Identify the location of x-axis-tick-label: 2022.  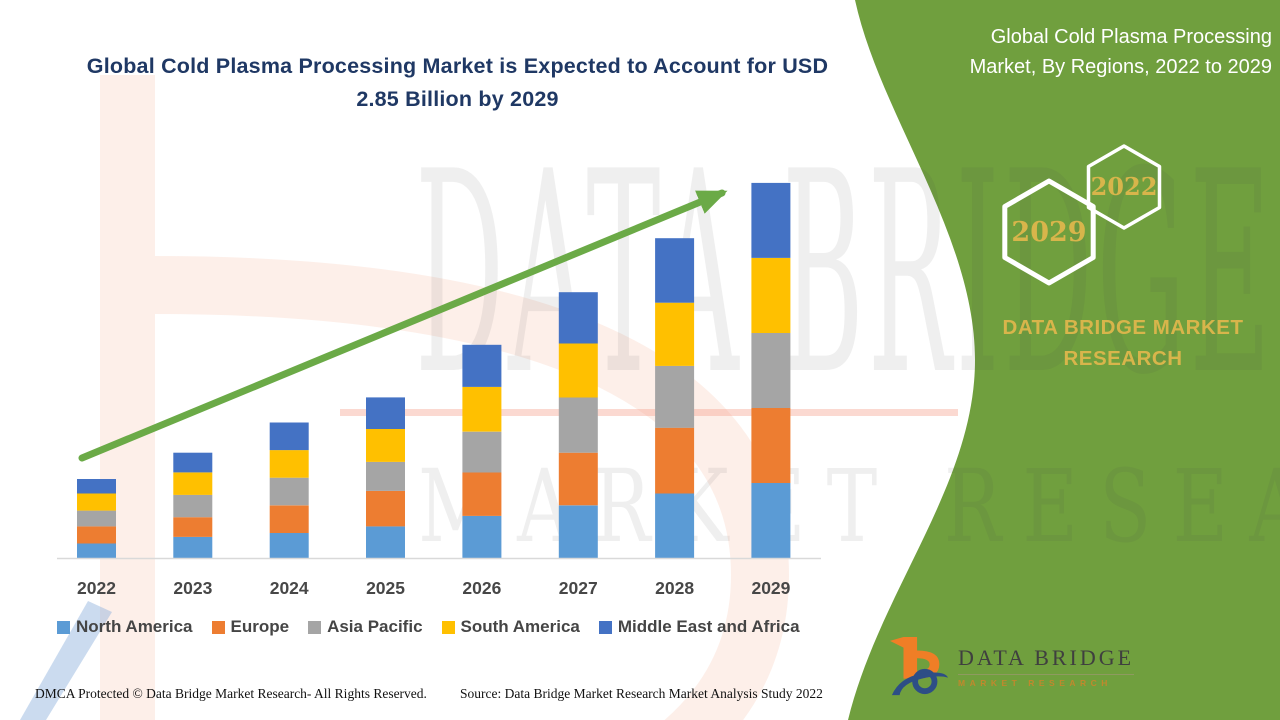
(96, 588).